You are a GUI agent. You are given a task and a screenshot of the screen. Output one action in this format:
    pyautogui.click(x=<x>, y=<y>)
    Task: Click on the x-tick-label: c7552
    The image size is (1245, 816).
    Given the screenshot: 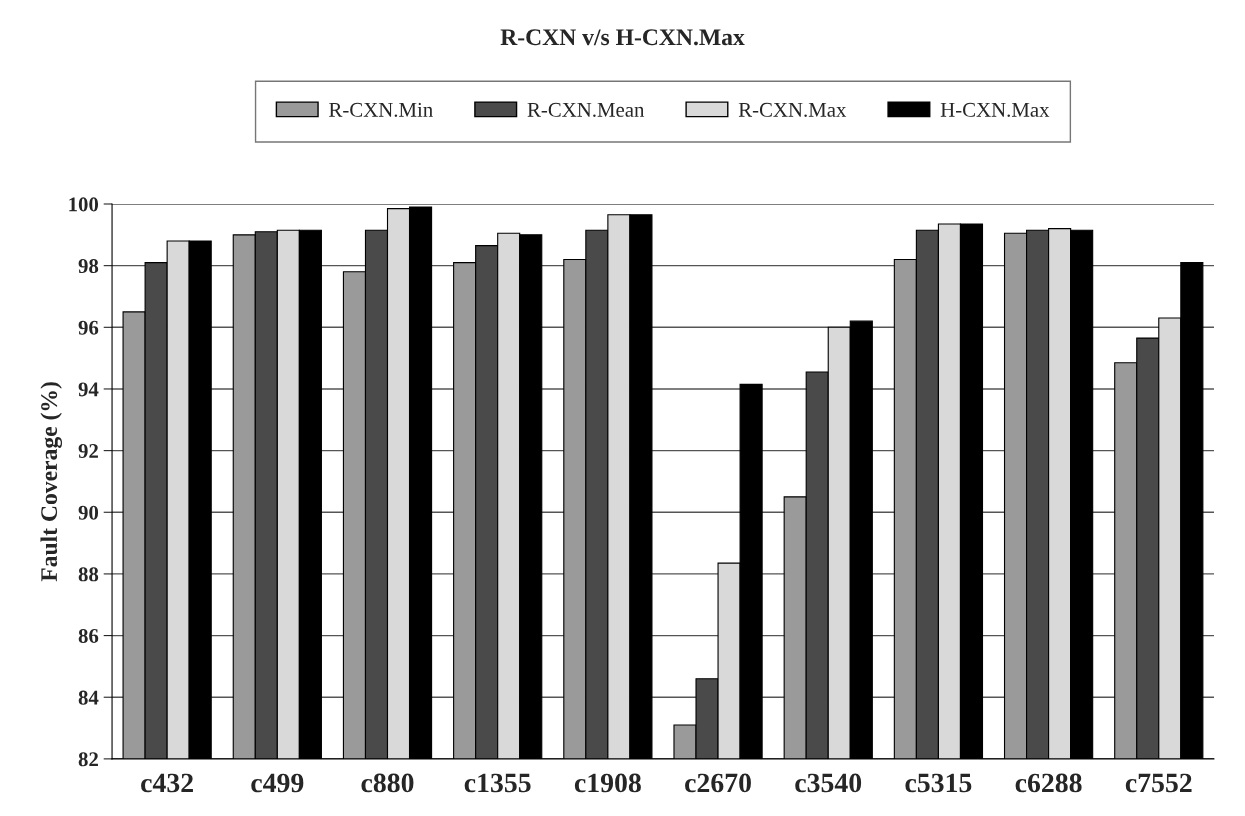 What is the action you would take?
    pyautogui.click(x=1158, y=783)
    